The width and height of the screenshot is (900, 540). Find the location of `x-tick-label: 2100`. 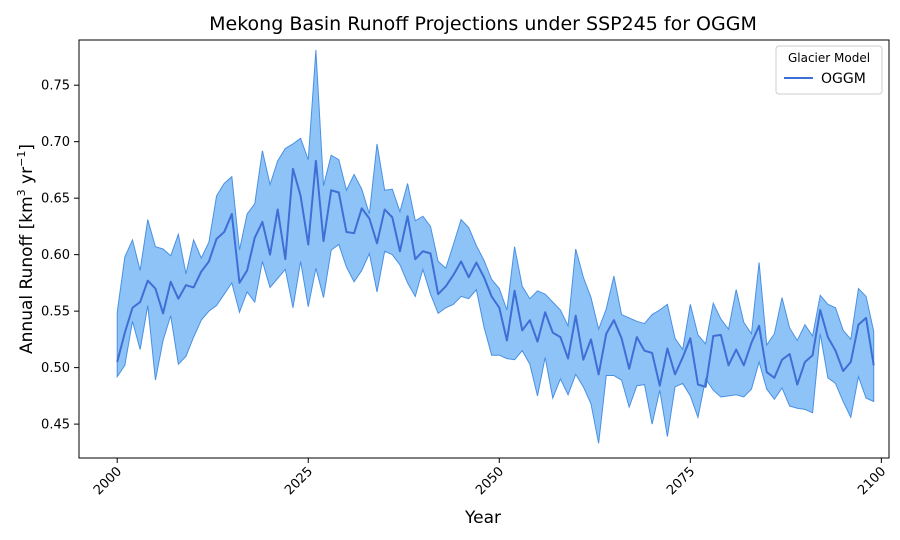

x-tick-label: 2100 is located at coordinates (872, 481).